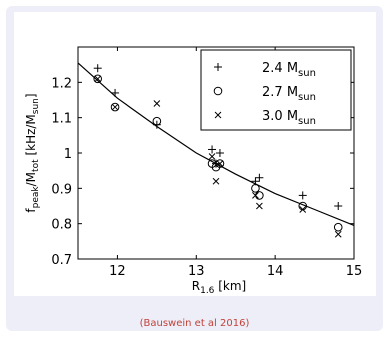 The width and height of the screenshot is (389, 337). I want to click on x-label-r: R, so click(196, 286).